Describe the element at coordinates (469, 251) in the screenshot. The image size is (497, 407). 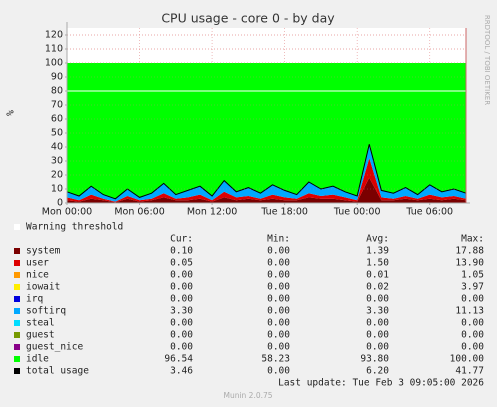
I see `legend-stat: 17.88` at that location.